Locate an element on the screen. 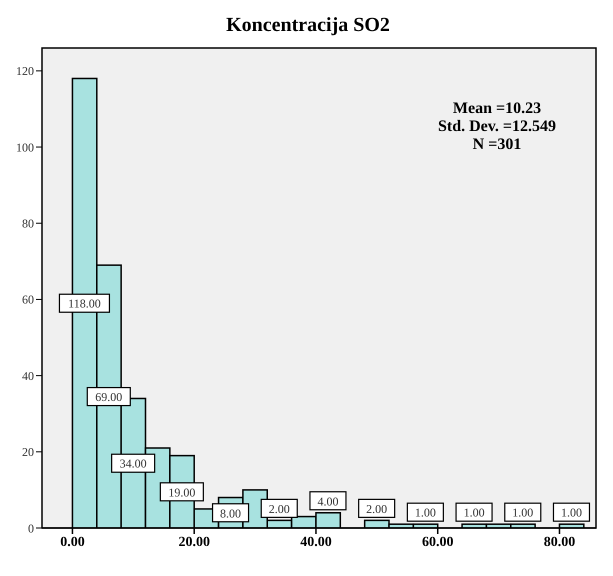  annotation: Std. Dev. =12.549 is located at coordinates (497, 127).